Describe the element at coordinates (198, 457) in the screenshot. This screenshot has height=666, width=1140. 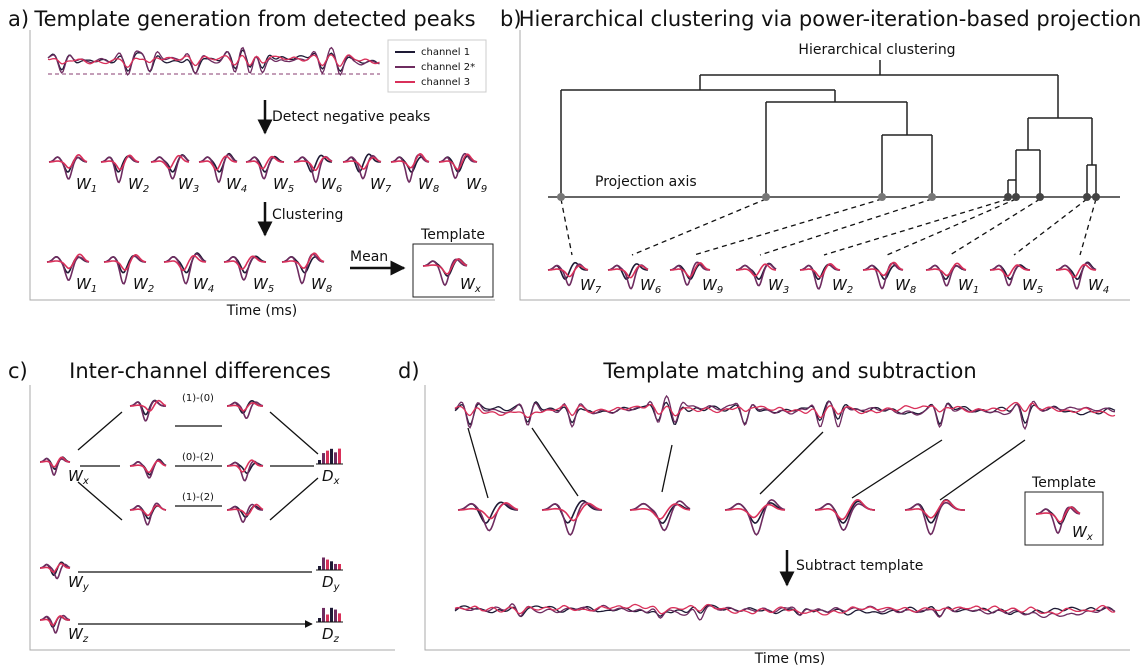
I see `difference-label: (0)-(2)` at that location.